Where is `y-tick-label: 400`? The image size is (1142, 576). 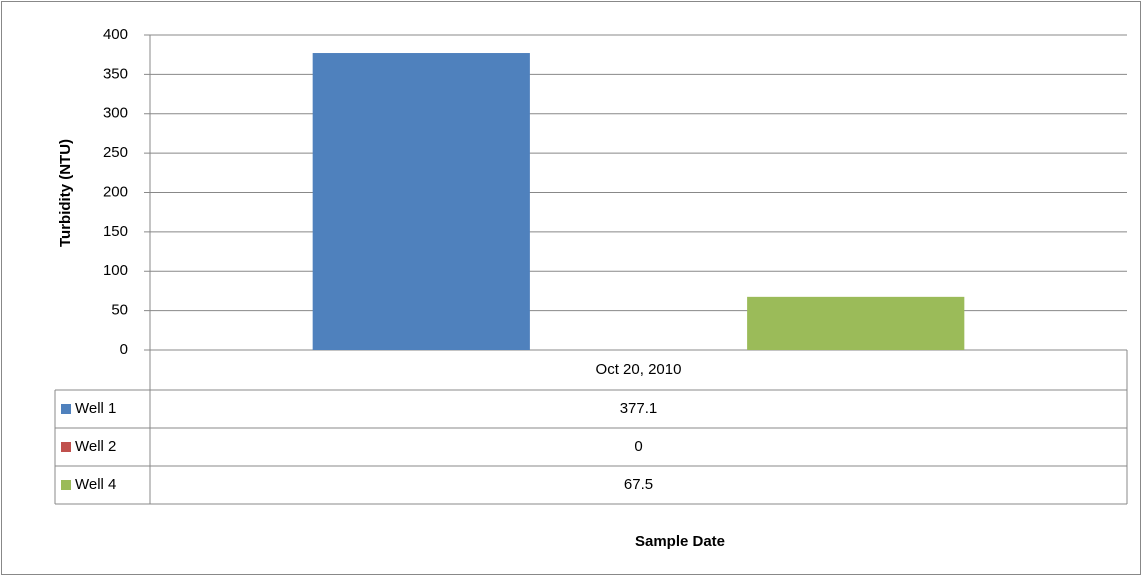
y-tick-label: 400 is located at coordinates (115, 34).